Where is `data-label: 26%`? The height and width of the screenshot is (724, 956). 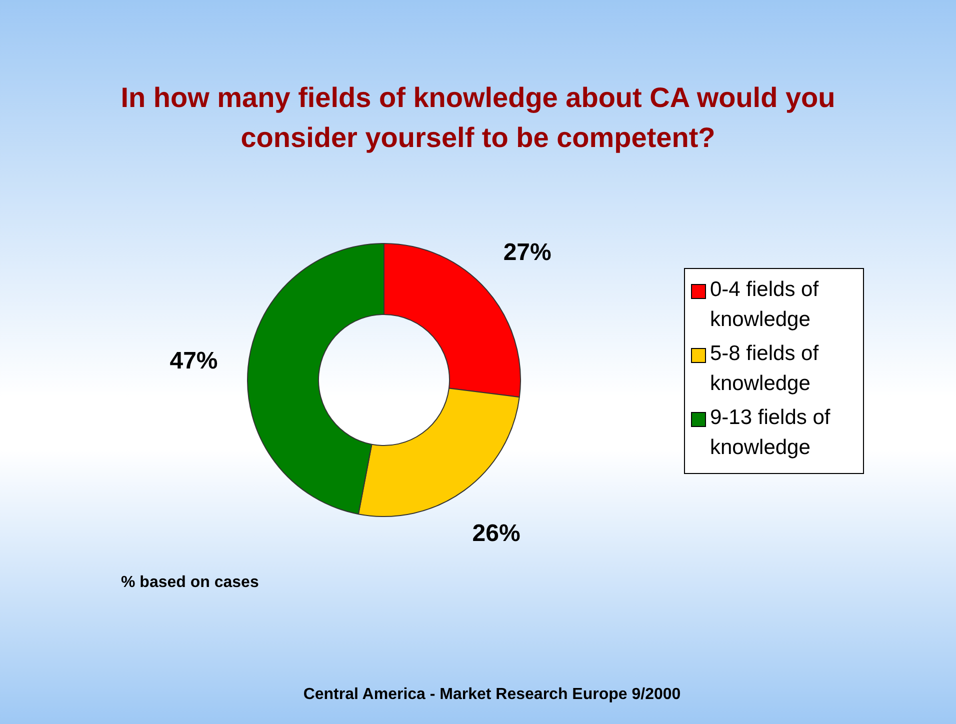 data-label: 26% is located at coordinates (496, 534).